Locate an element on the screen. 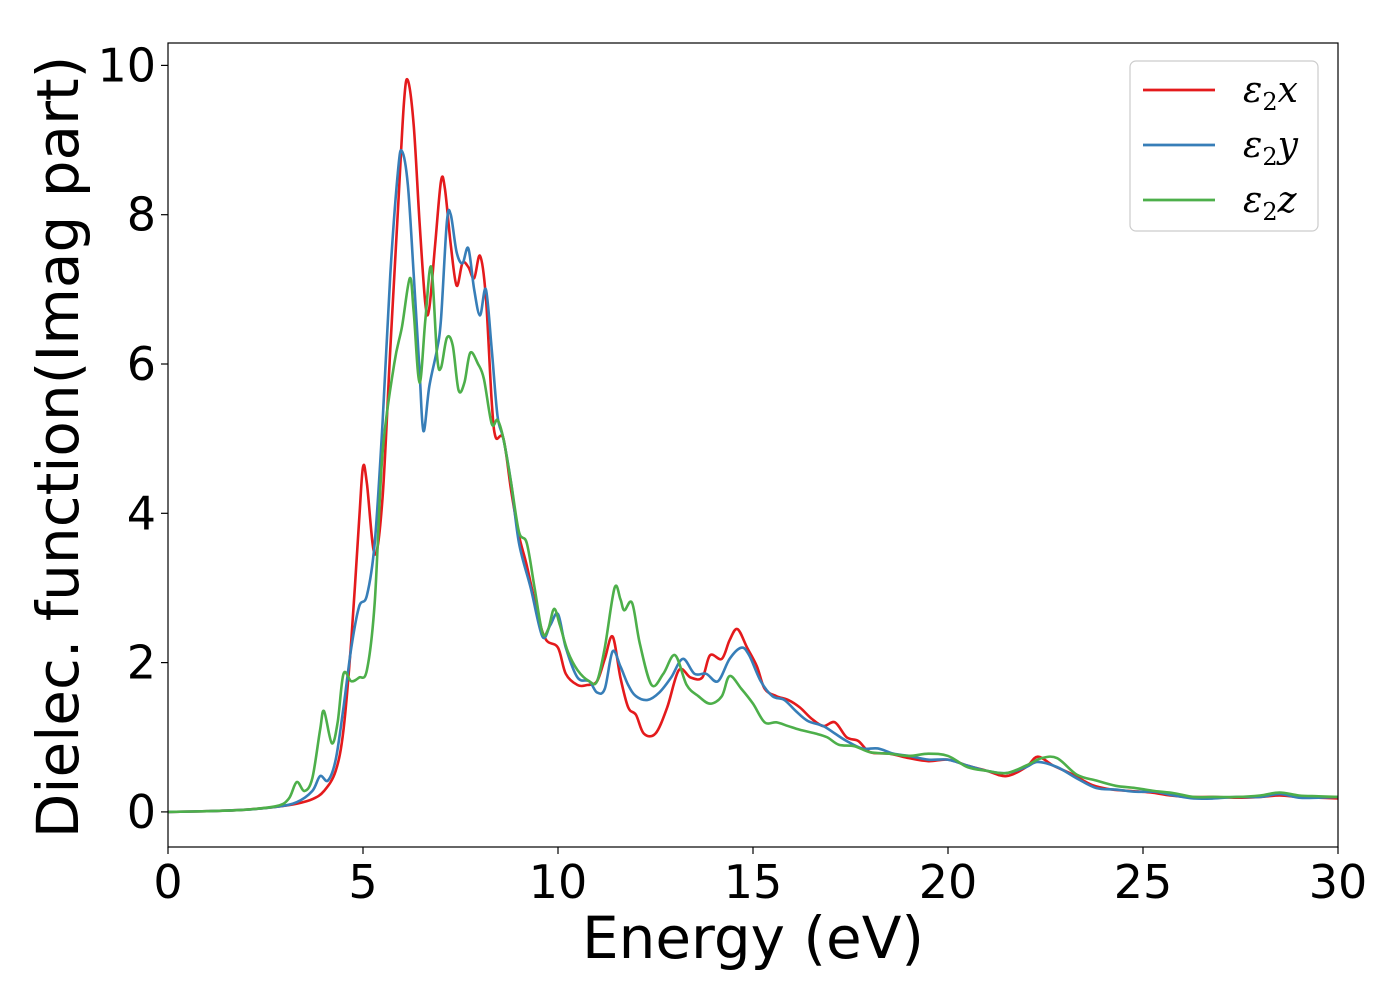 The image size is (1400, 1005). x-tick-label: 10 is located at coordinates (558, 882).